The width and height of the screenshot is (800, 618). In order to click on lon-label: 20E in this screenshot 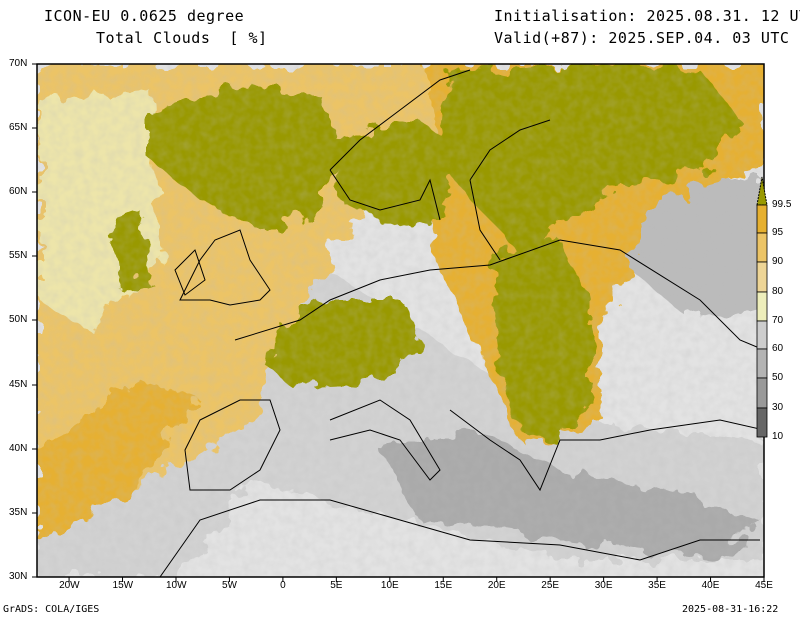, I will do `click(496, 585)`.